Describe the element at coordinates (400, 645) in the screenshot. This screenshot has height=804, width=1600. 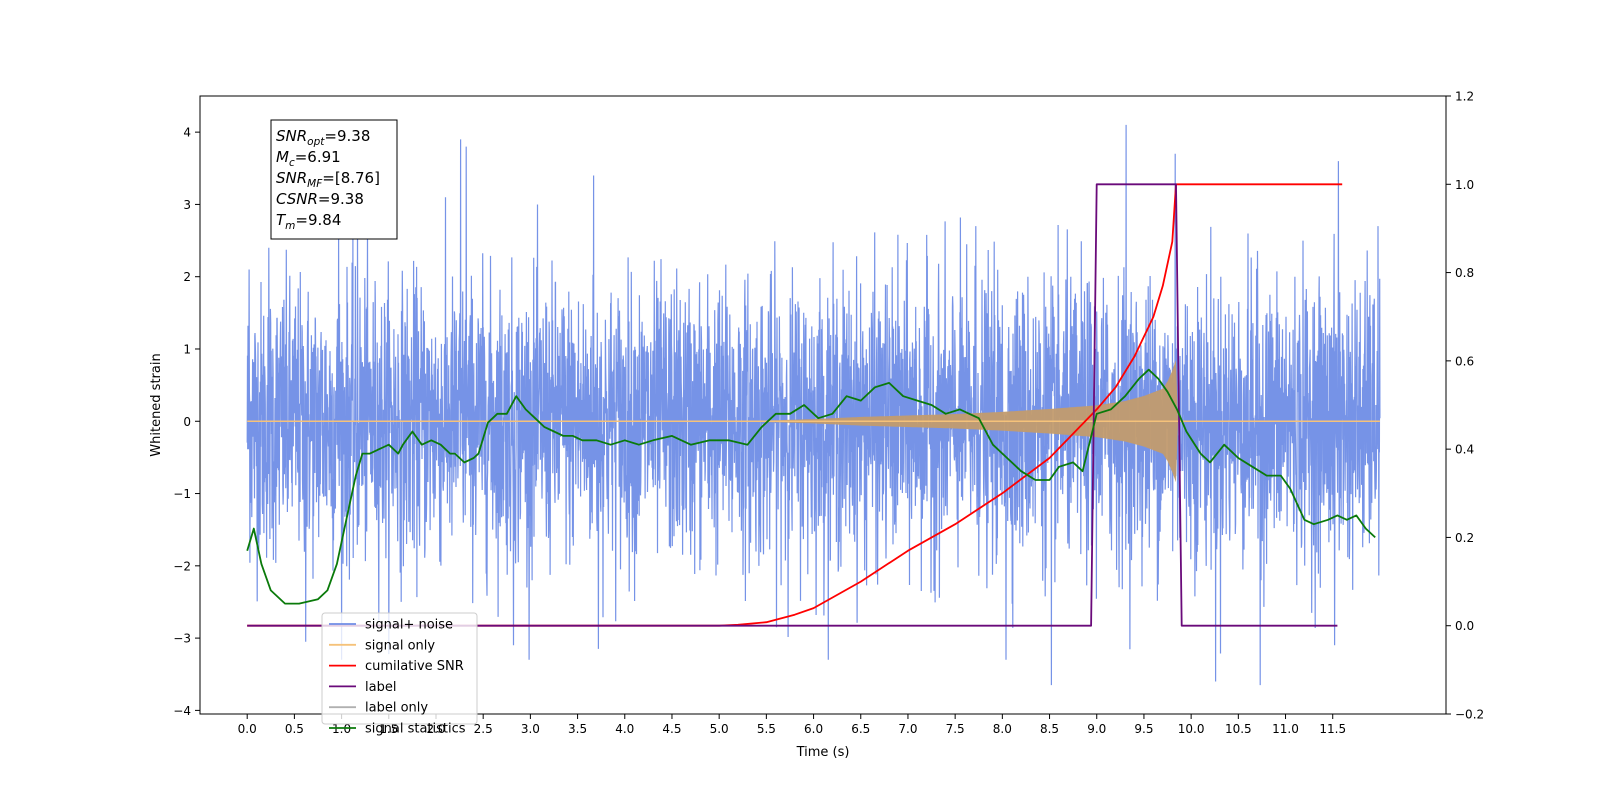
I see `legend-label: signal only` at that location.